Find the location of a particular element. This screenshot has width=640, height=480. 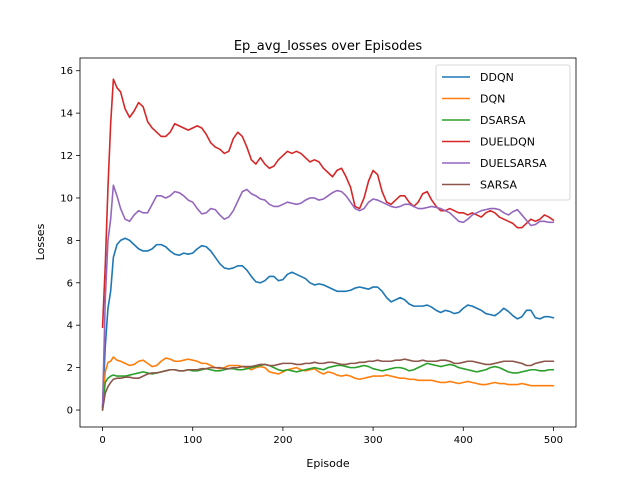

legend: DDQN DQN DSARSA DUELDQN DUELSARSA SARSA is located at coordinates (503, 132).